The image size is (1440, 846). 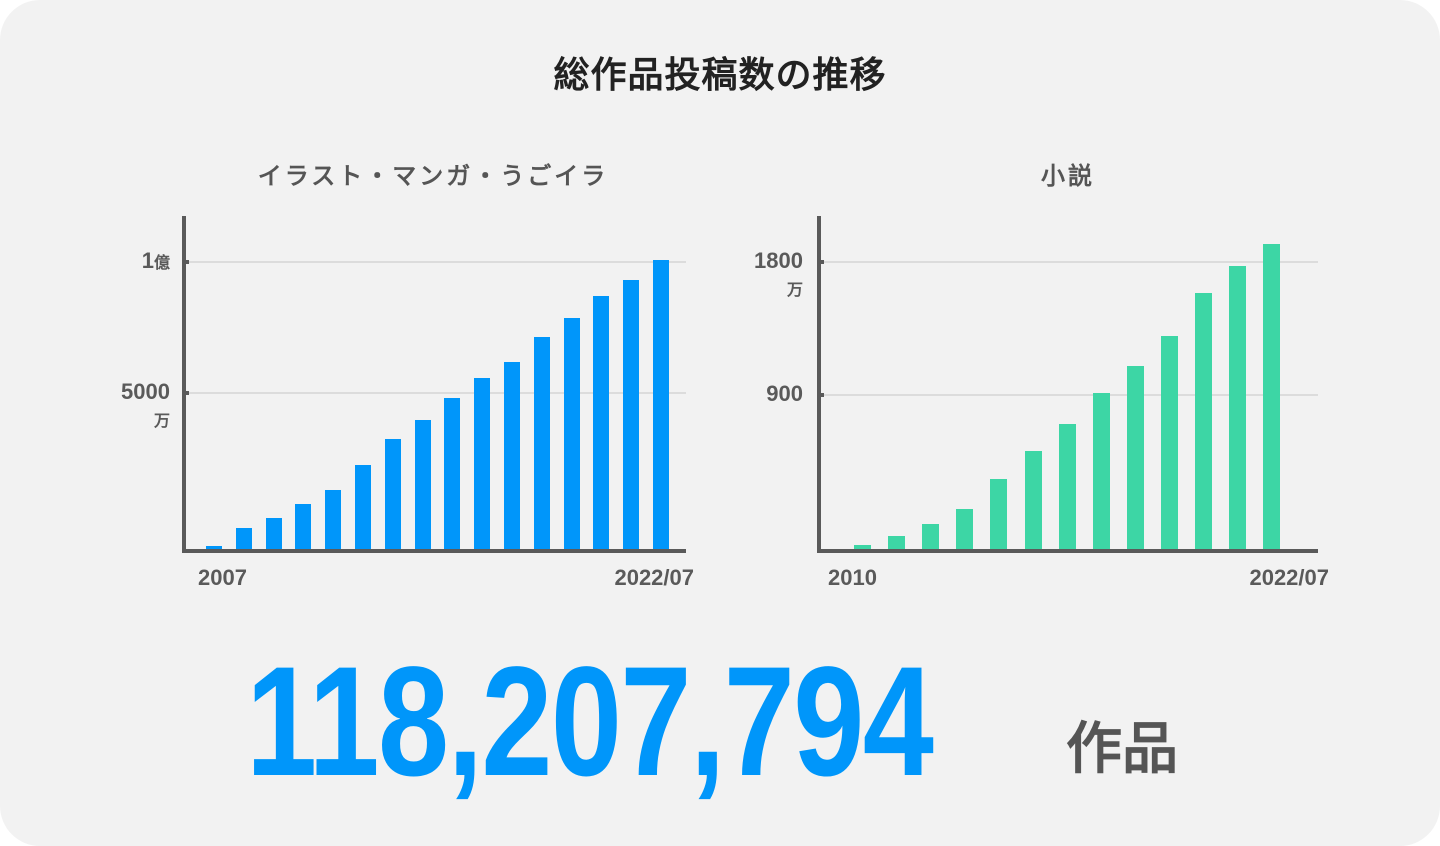 I want to click on total-works-unit: 作品, so click(x=1122, y=749).